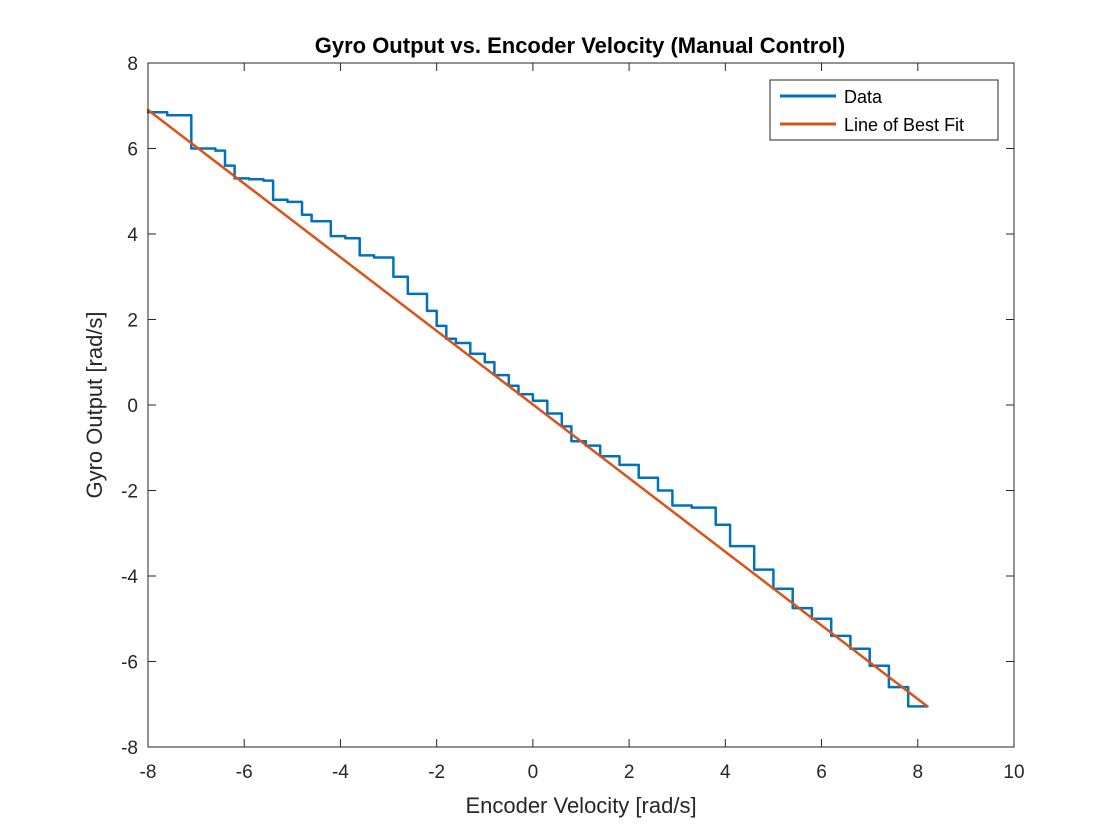  I want to click on legend-box, so click(884, 110).